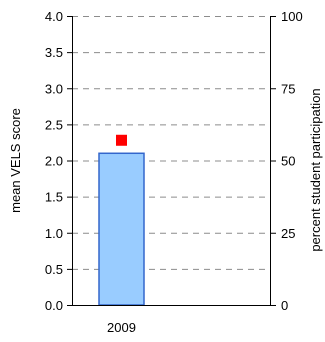 Image resolution: width=325 pixels, height=342 pixels. What do you see at coordinates (54, 52) in the screenshot?
I see `left-tick-label: 3.5` at bounding box center [54, 52].